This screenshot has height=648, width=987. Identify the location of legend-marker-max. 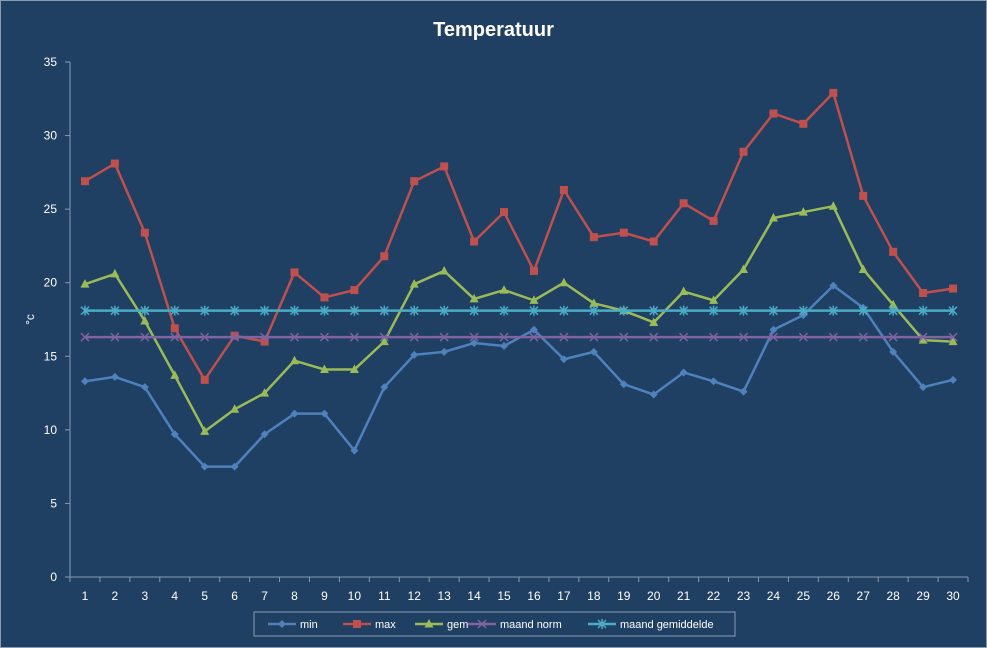
(357, 624).